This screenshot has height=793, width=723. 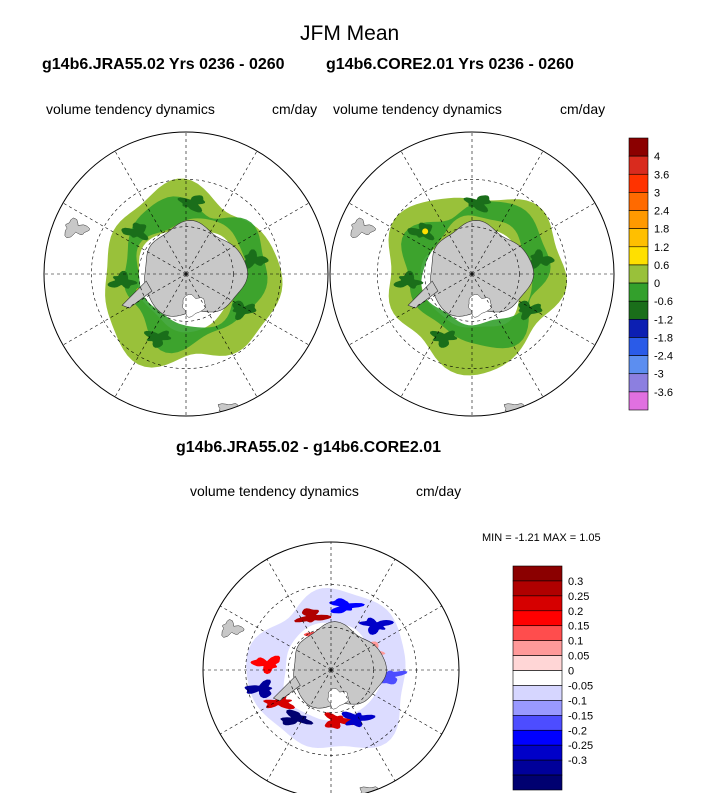 What do you see at coordinates (580, 686) in the screenshot?
I see `diff-tick-label-7: -0.05` at bounding box center [580, 686].